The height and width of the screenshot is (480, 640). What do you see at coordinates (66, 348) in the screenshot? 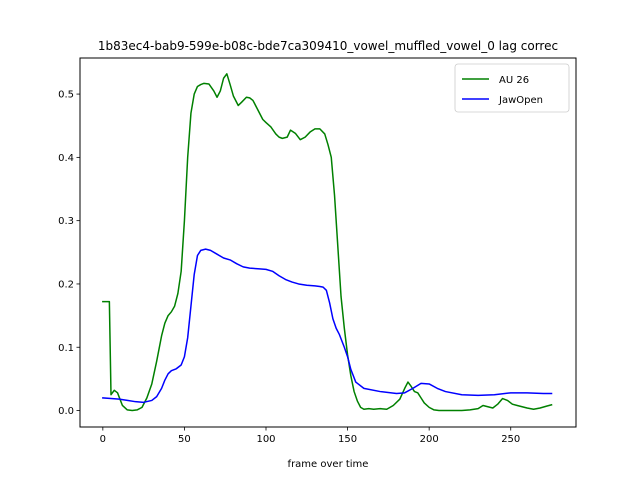
I see `y-tick-label: 0.1` at bounding box center [66, 348].